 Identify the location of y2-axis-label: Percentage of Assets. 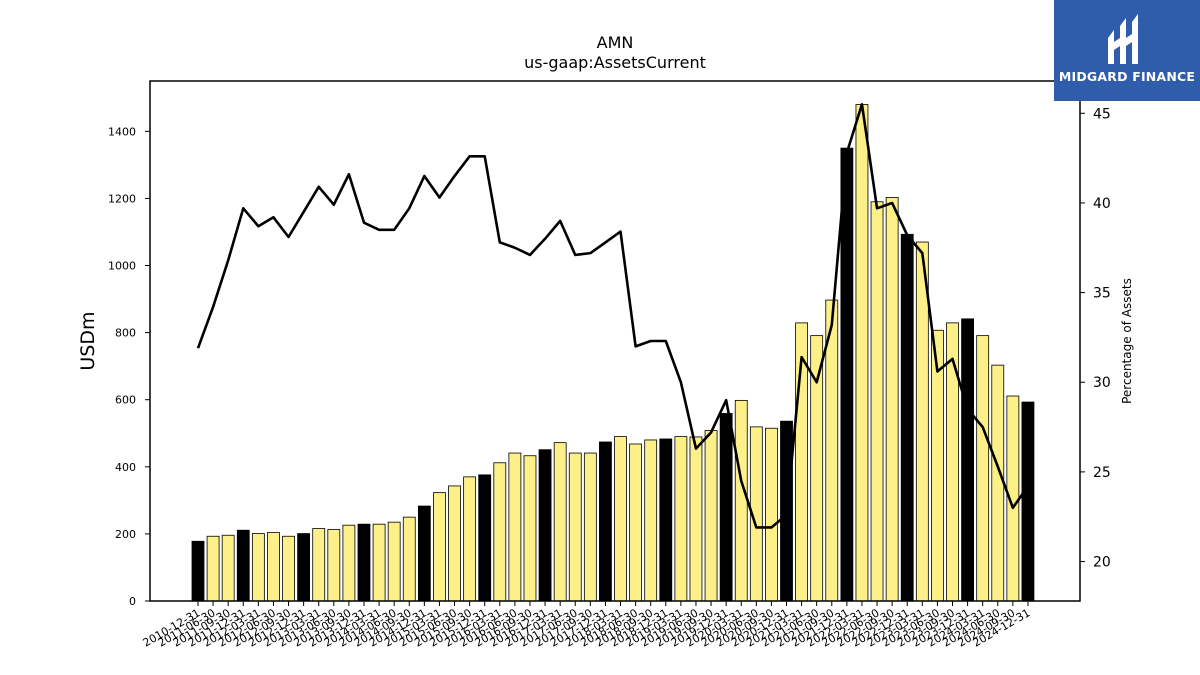
(1127, 341).